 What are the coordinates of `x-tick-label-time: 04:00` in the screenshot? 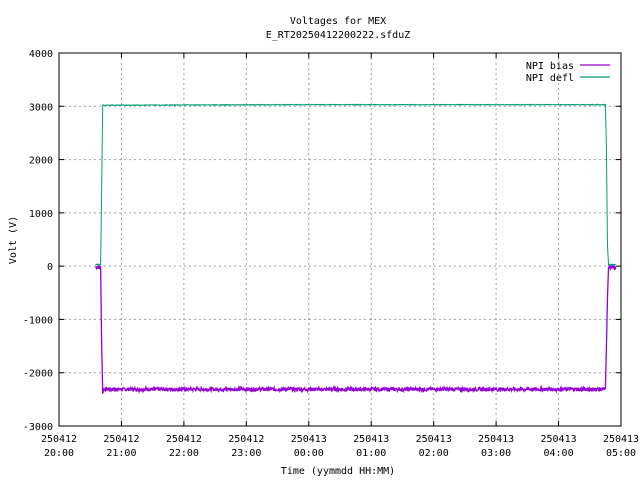 It's located at (559, 453).